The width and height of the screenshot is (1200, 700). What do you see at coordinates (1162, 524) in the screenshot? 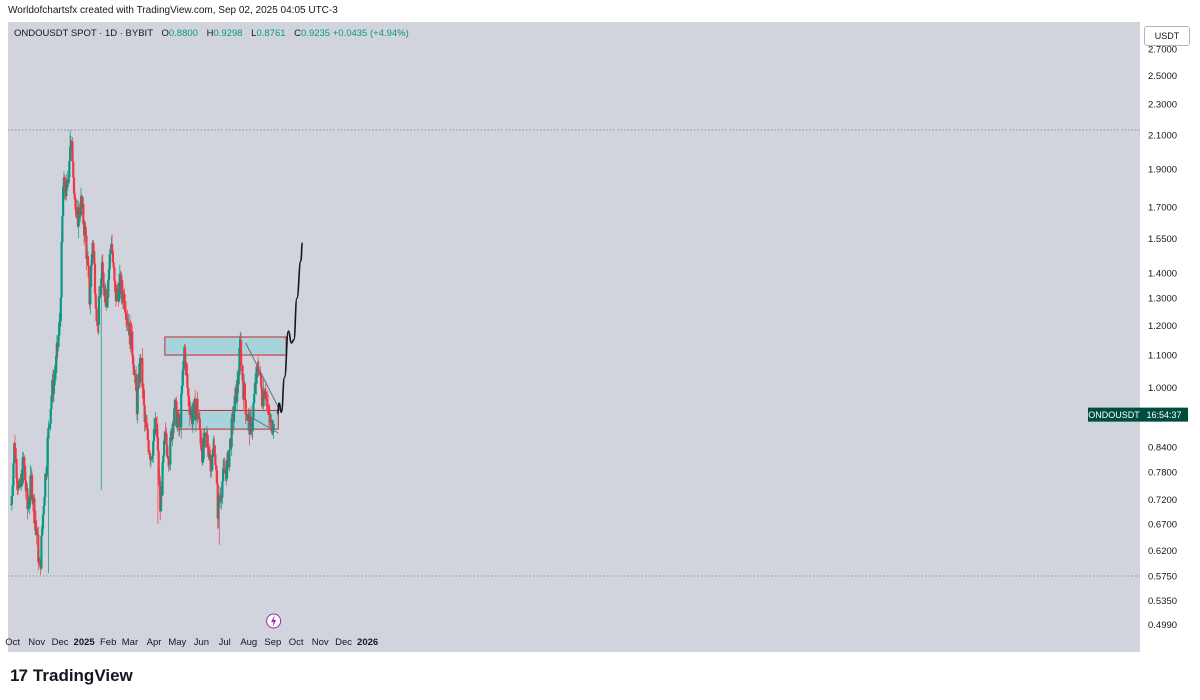
I see `y-tick-label: 0.6700` at bounding box center [1162, 524].